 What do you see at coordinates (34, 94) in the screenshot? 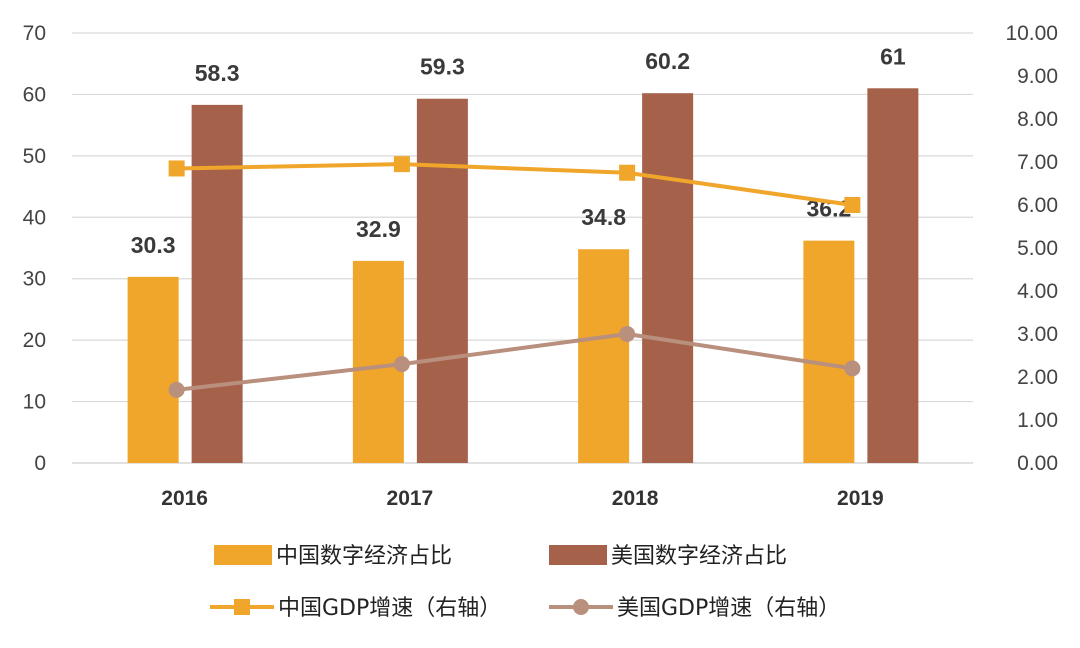
I see `y-left-tick-label: 60` at bounding box center [34, 94].